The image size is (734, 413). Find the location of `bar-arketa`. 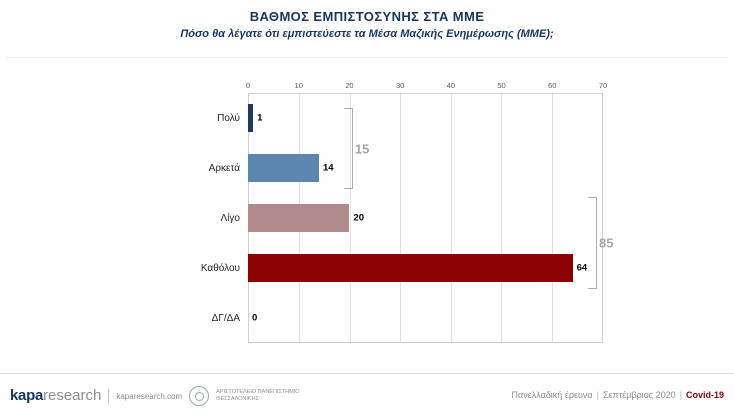

bar-arketa is located at coordinates (283, 168).